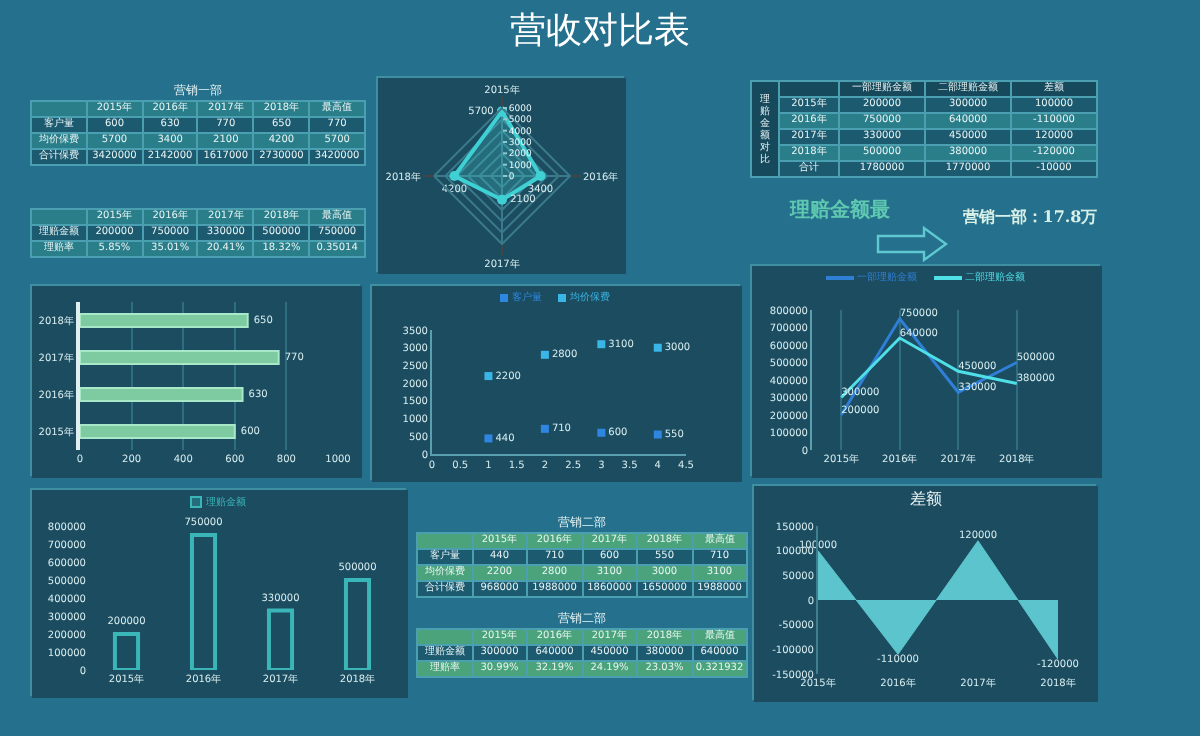  What do you see at coordinates (839, 212) in the screenshot?
I see `text: 理赔金额最` at bounding box center [839, 212].